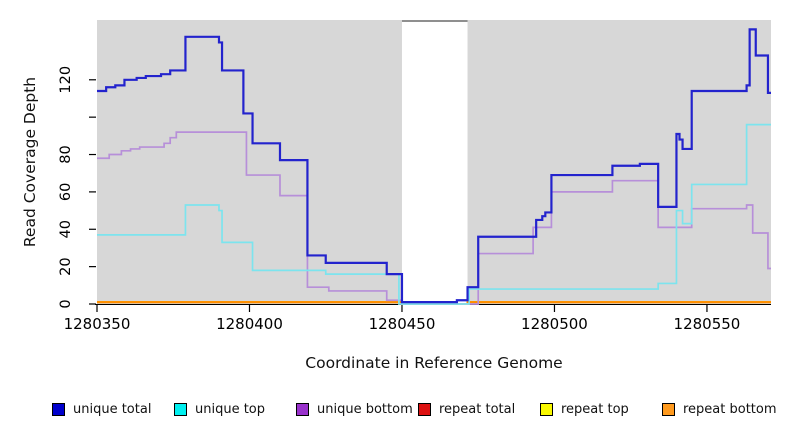  Describe the element at coordinates (365, 409) in the screenshot. I see `legend-label: unique bottom` at that location.